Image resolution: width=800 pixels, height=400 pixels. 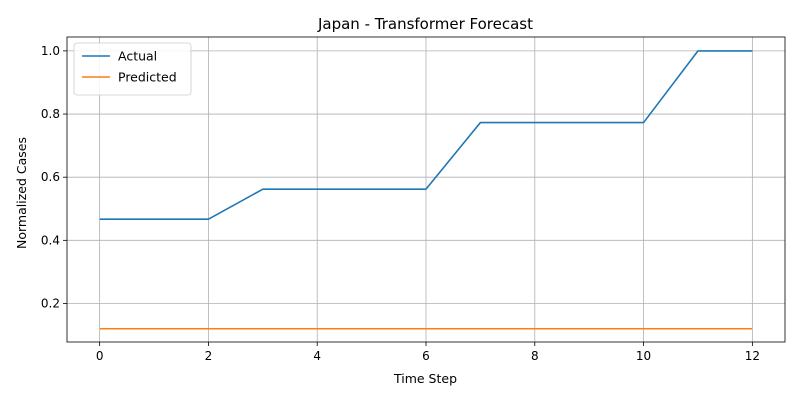 I want to click on x-tick-label: 10, so click(x=643, y=356).